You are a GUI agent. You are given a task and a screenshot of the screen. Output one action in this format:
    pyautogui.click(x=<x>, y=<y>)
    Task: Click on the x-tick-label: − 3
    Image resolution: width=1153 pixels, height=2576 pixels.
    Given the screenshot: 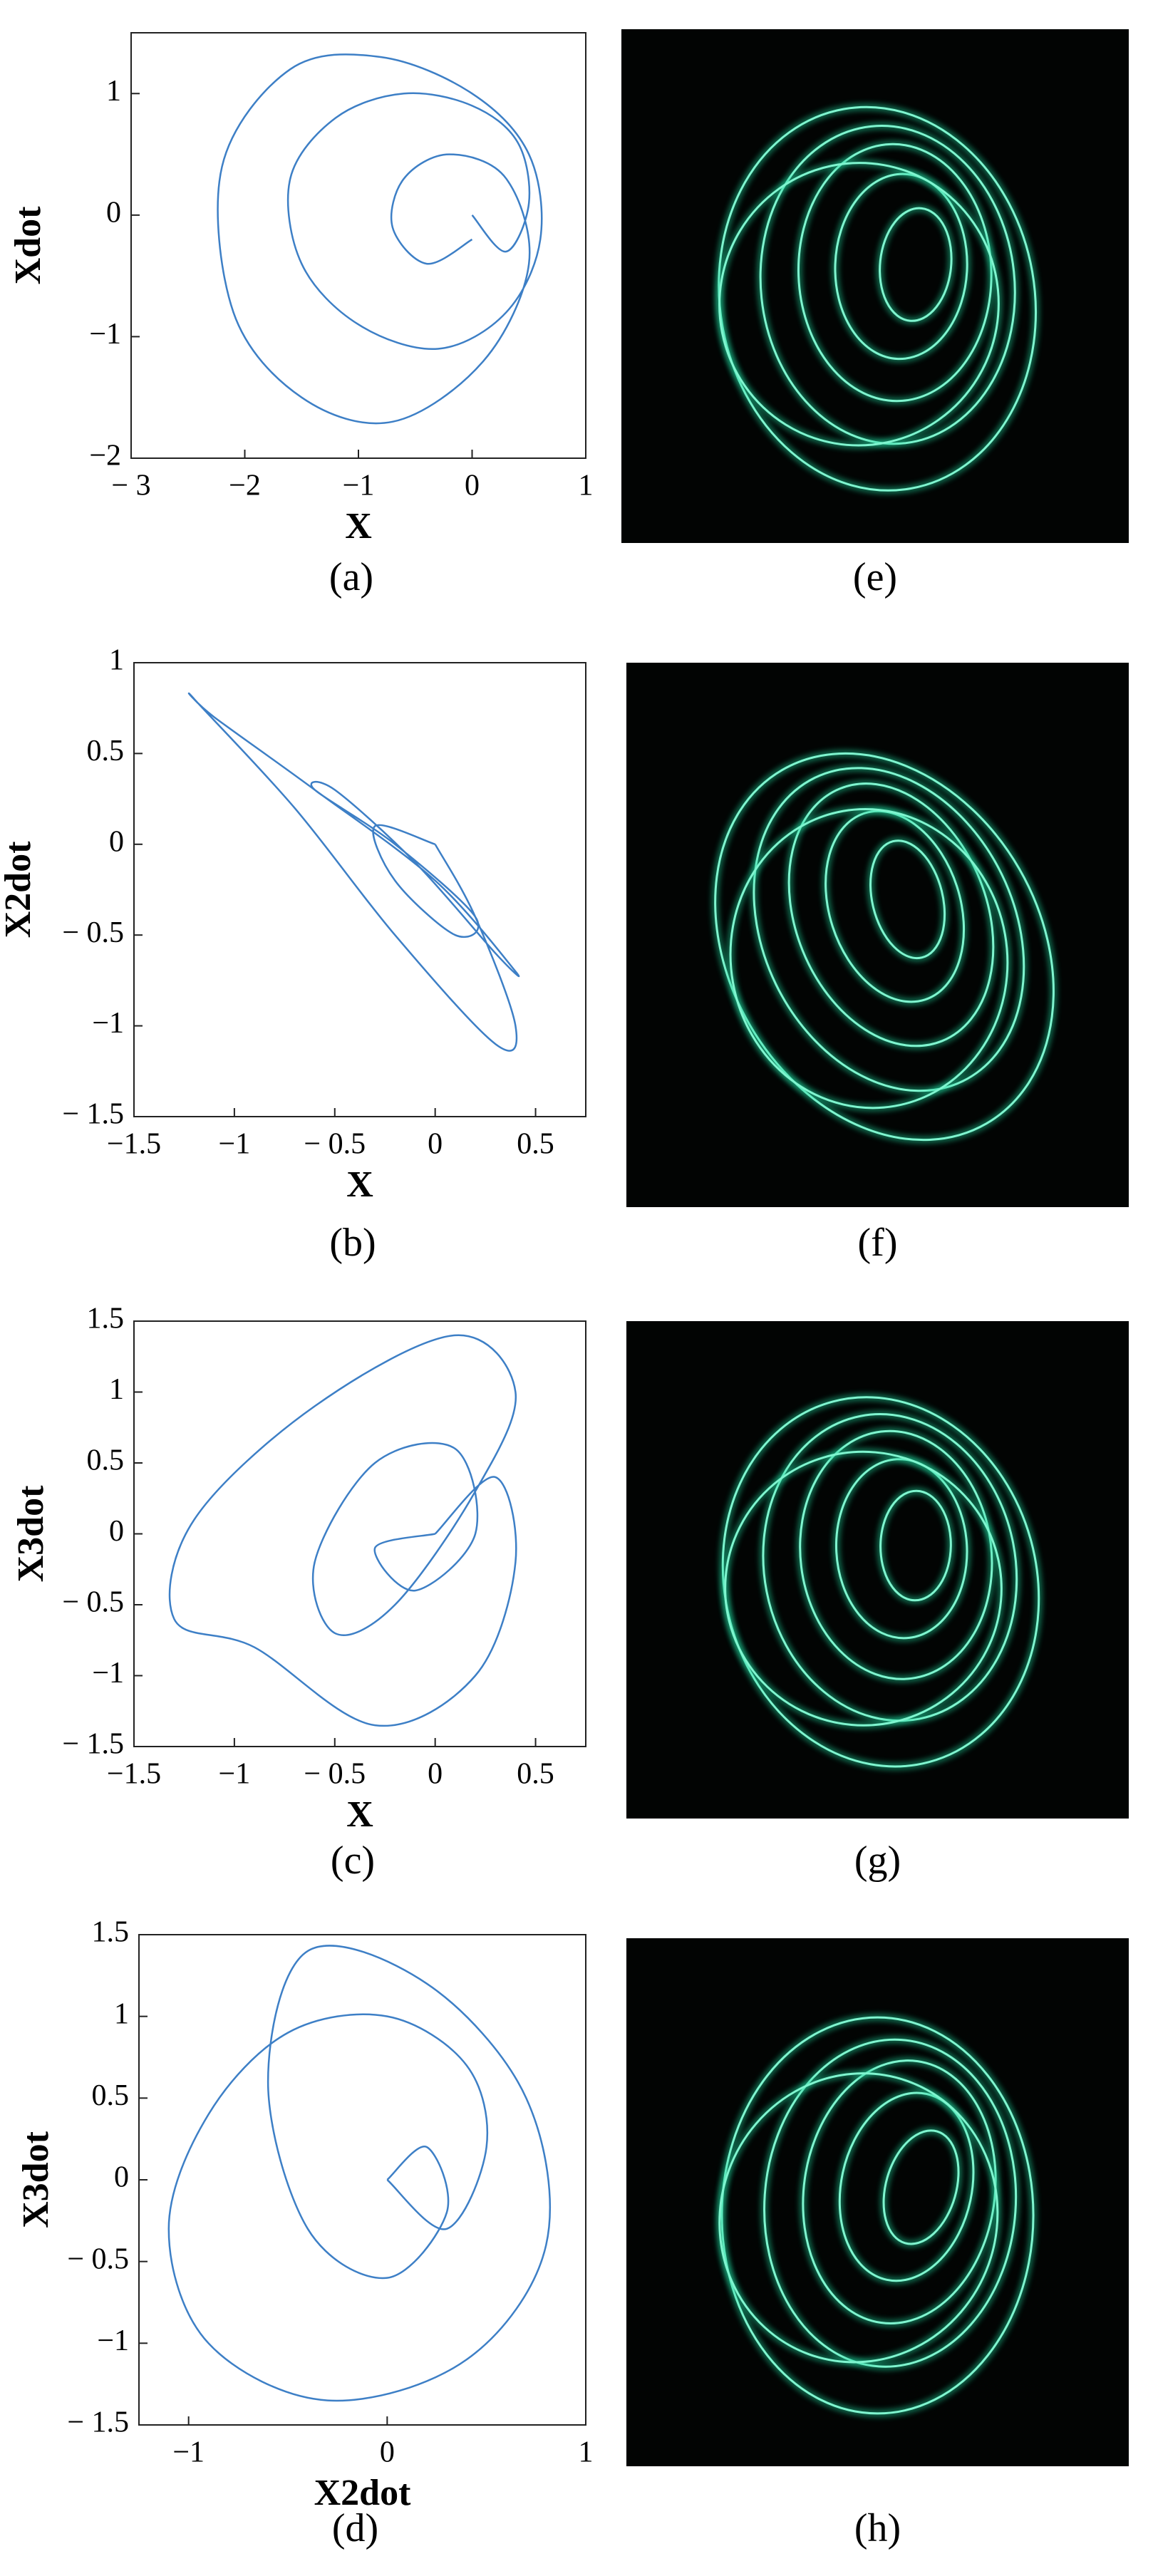 What is the action you would take?
    pyautogui.click(x=131, y=486)
    